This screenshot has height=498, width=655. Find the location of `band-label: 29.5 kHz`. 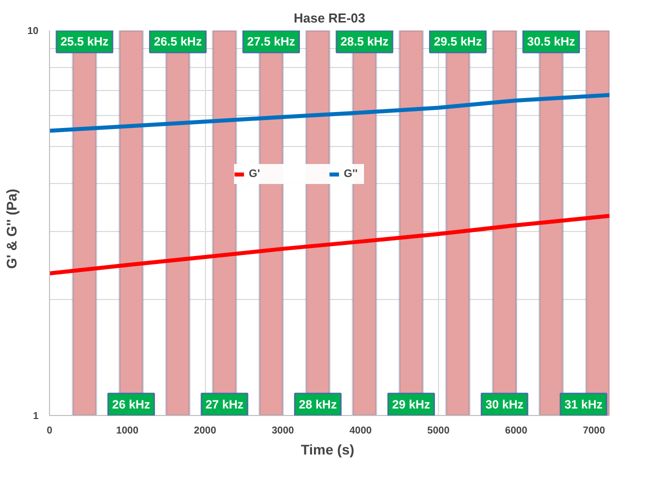

band-label: 29.5 kHz is located at coordinates (458, 41).